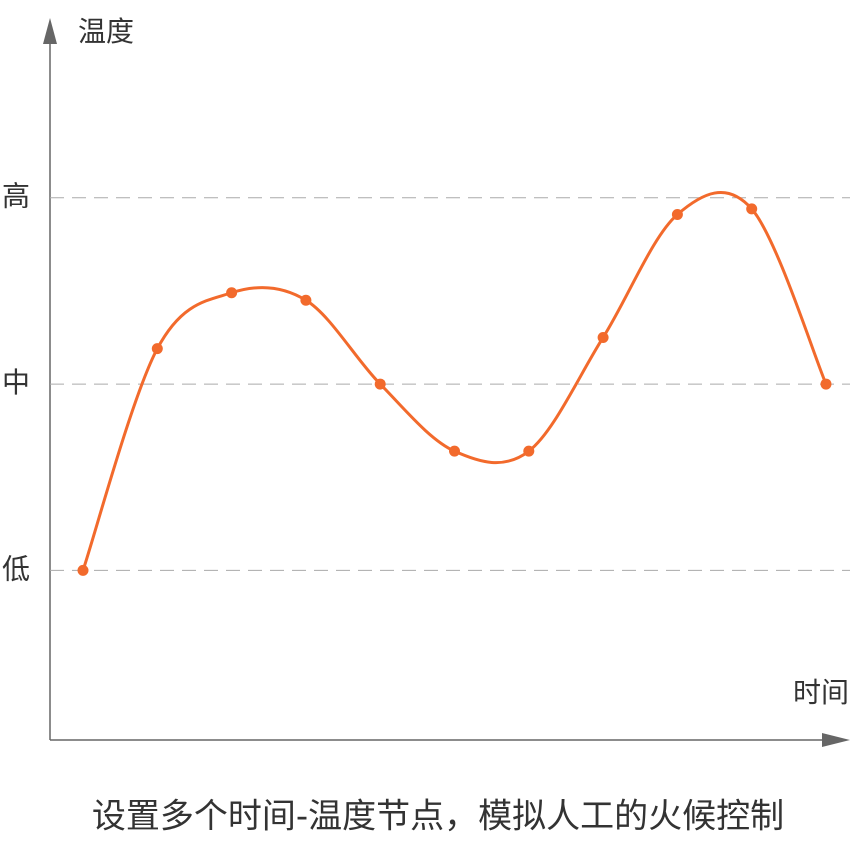 Image resolution: width=852 pixels, height=852 pixels. What do you see at coordinates (836, 740) in the screenshot?
I see `x-axis-arrow` at bounding box center [836, 740].